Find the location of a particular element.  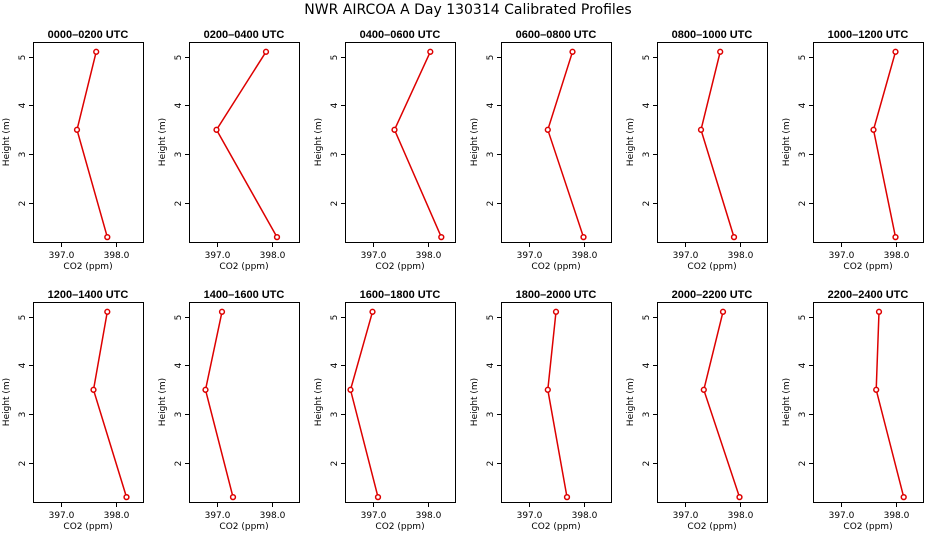

panel-title: 2200–2400 UTC is located at coordinates (868, 295).